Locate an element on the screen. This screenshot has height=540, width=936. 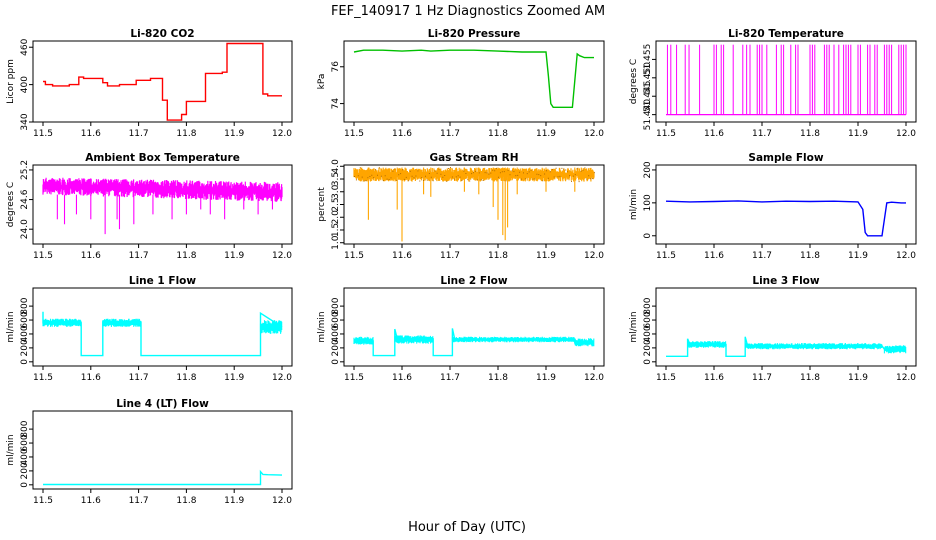
panel-title: Ambient Box Temperature is located at coordinates (162, 158).